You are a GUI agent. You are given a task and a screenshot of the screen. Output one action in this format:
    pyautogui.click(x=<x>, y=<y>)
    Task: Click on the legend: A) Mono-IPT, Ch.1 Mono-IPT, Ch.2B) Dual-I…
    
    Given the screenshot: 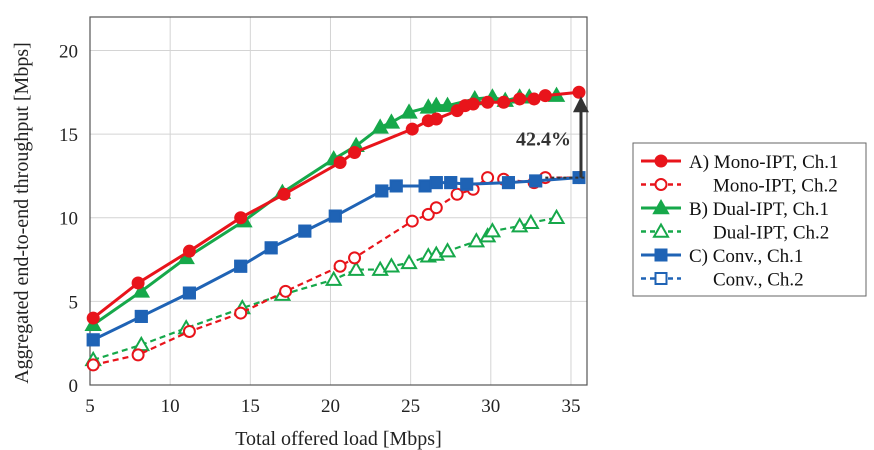 What is the action you would take?
    pyautogui.click(x=749, y=219)
    